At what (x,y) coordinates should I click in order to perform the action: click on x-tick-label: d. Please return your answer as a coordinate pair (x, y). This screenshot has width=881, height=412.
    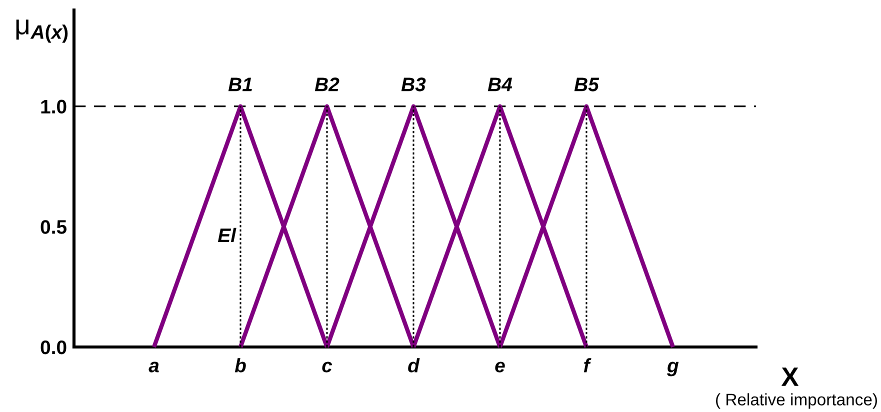
    Looking at the image, I should click on (414, 365).